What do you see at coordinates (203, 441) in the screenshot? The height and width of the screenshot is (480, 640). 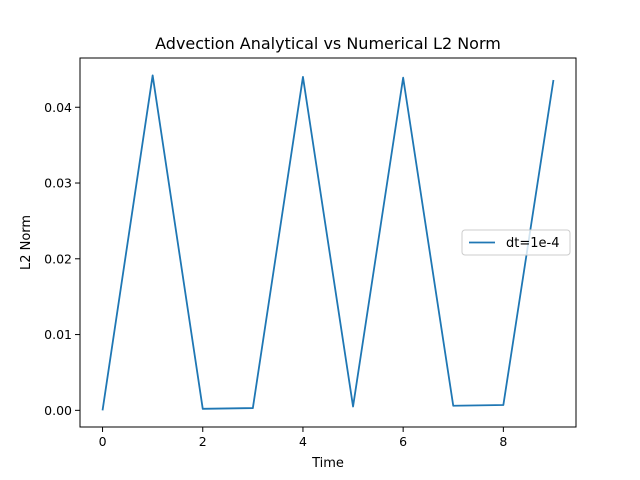 I see `x-tick-label: 2` at bounding box center [203, 441].